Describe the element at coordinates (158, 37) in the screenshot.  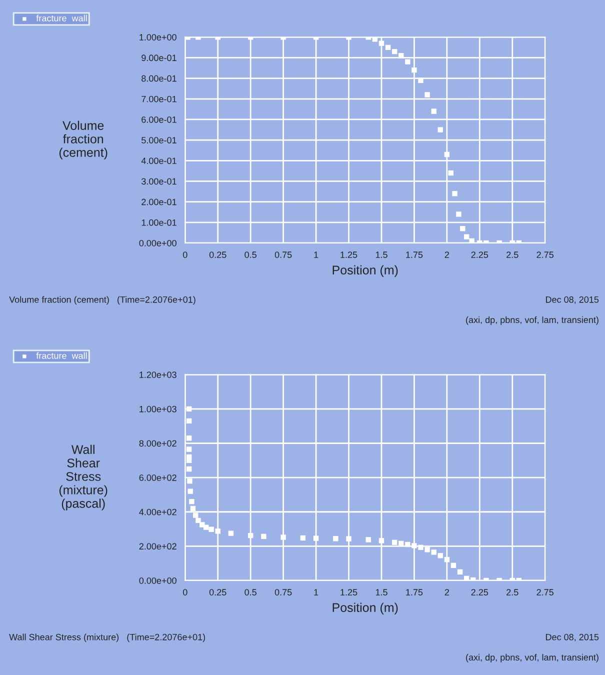
I see `y-tick-label: 1.00e+00` at that location.